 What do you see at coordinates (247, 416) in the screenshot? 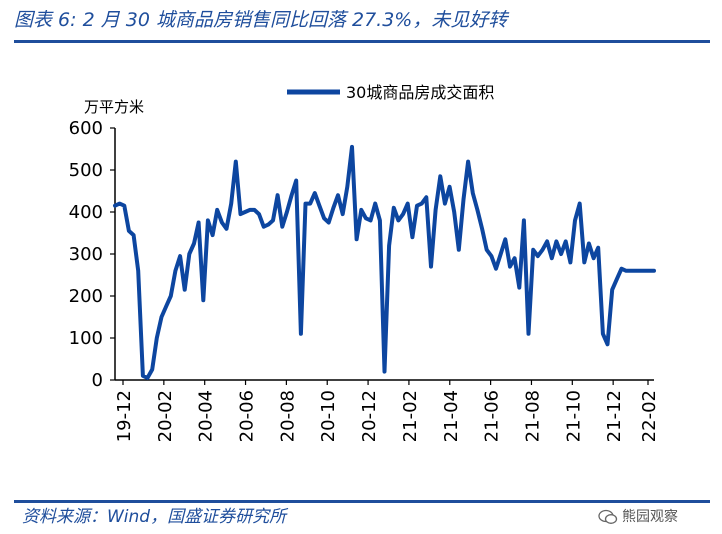
I see `x-tick-label: 20-06` at bounding box center [247, 416].